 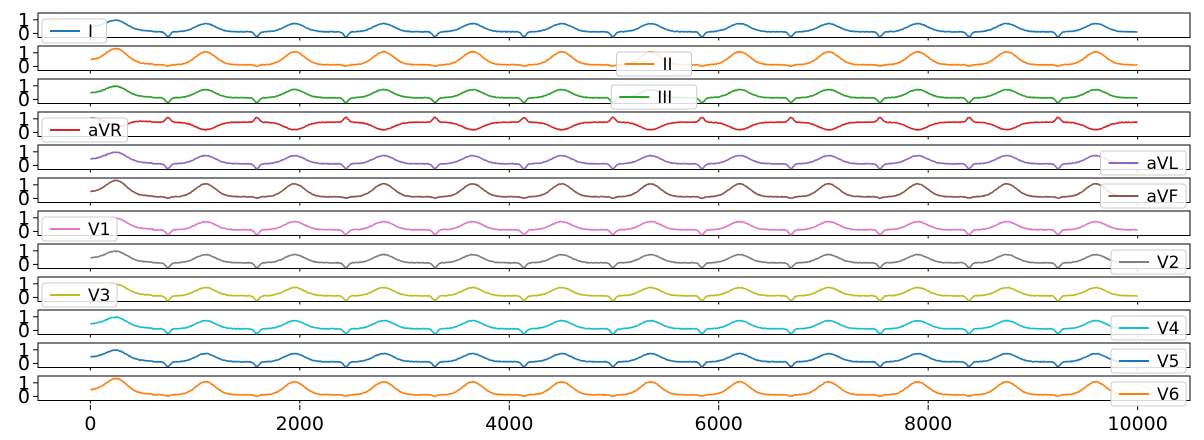 What do you see at coordinates (614, 292) in the screenshot?
I see `series-line-v3` at bounding box center [614, 292].